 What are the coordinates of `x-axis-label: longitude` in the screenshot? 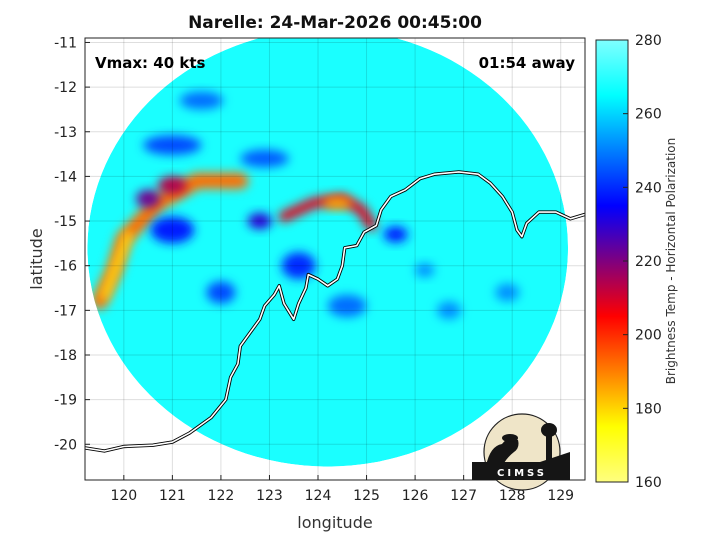 It's located at (334, 522).